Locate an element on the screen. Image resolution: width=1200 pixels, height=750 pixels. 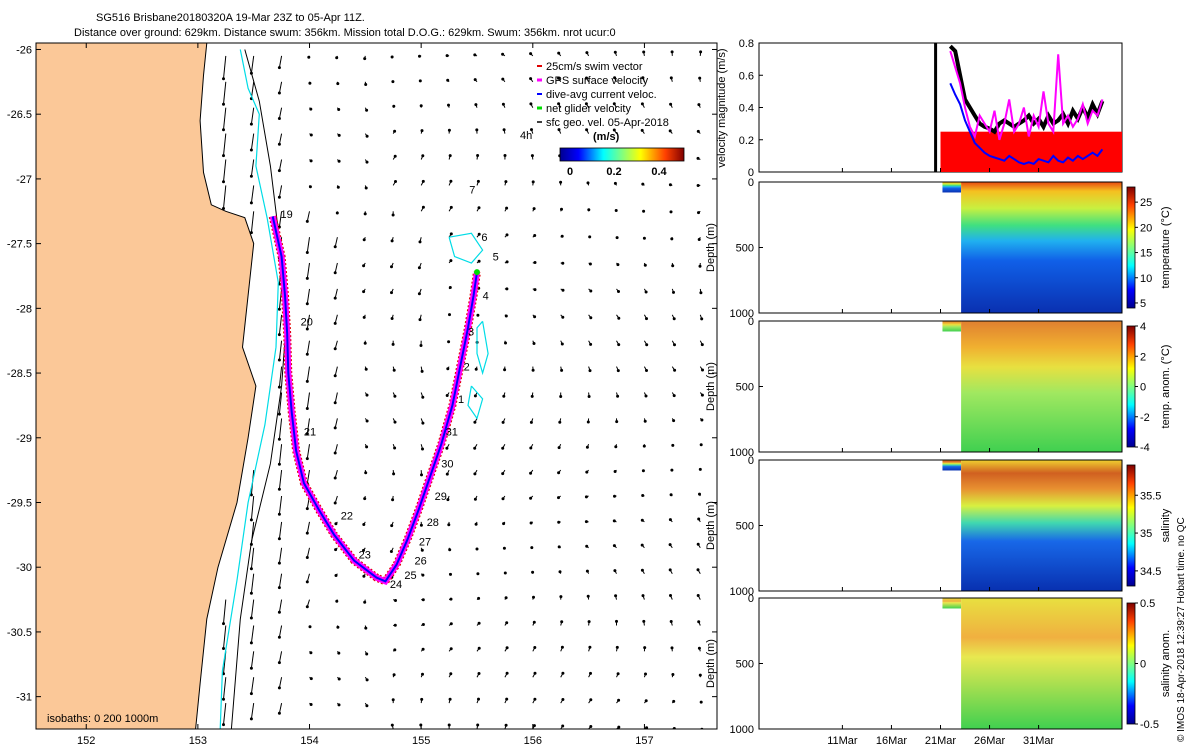
day-label-2: 21 is located at coordinates (310, 432).